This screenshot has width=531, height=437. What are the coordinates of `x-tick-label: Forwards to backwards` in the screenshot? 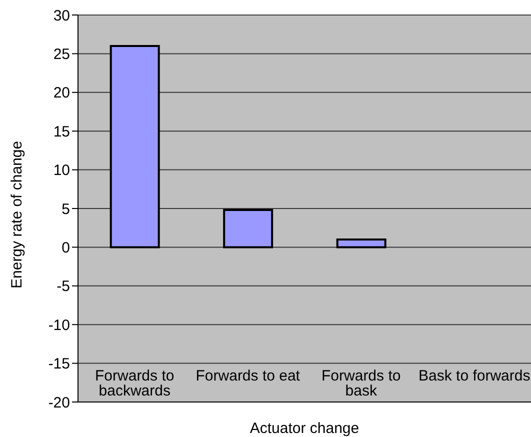 It's located at (134, 384).